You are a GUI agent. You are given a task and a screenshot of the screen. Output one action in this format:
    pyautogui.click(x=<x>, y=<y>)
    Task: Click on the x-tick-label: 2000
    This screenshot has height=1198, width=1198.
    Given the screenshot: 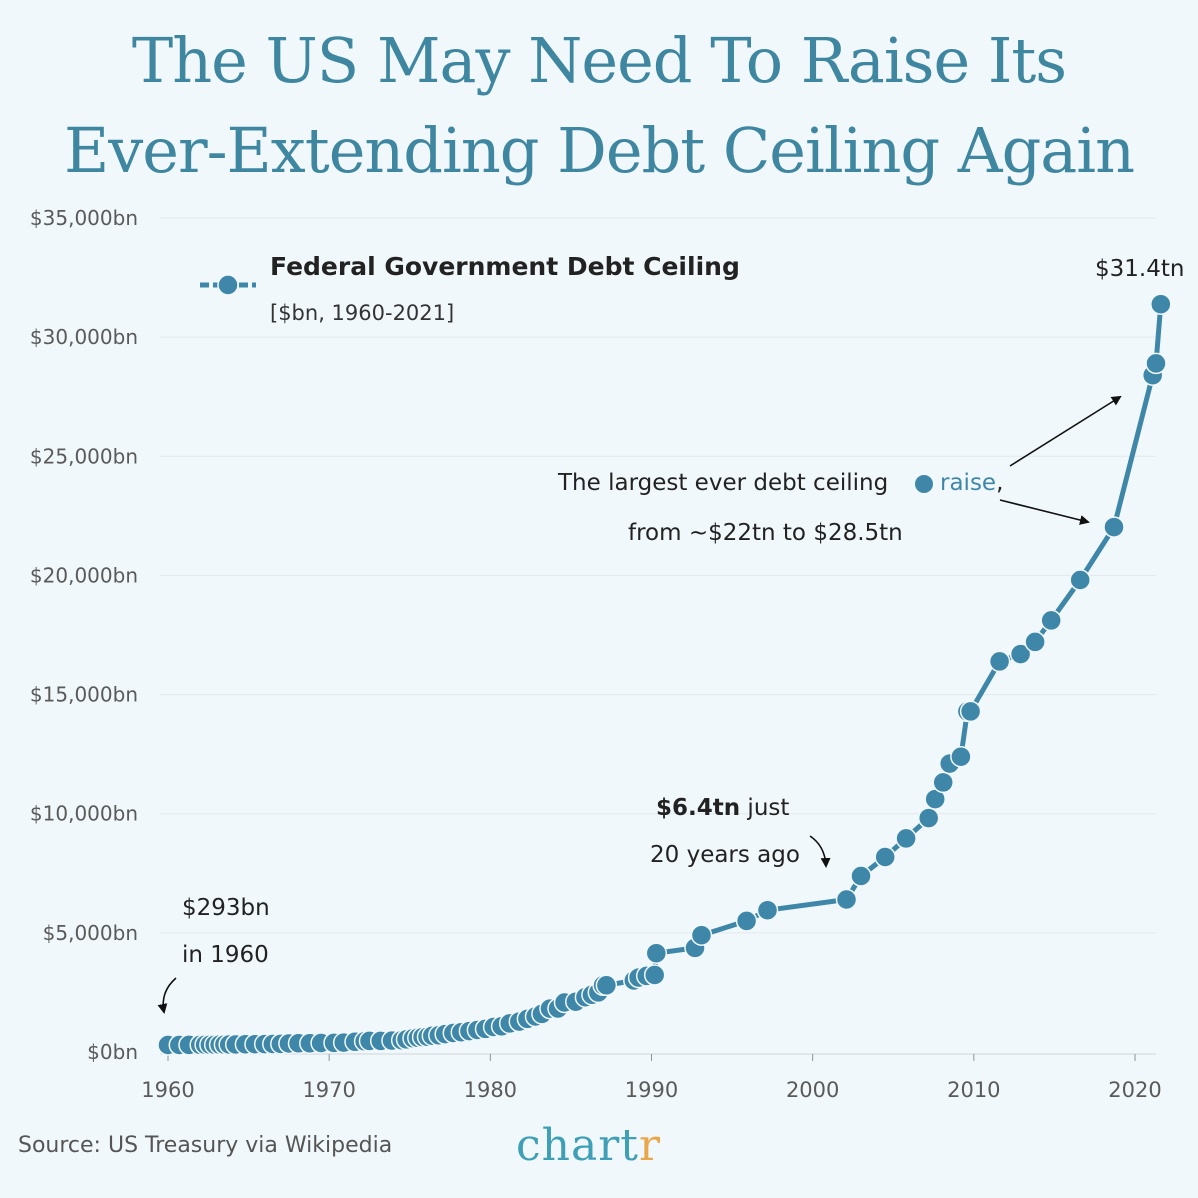 What is the action you would take?
    pyautogui.click(x=812, y=1090)
    